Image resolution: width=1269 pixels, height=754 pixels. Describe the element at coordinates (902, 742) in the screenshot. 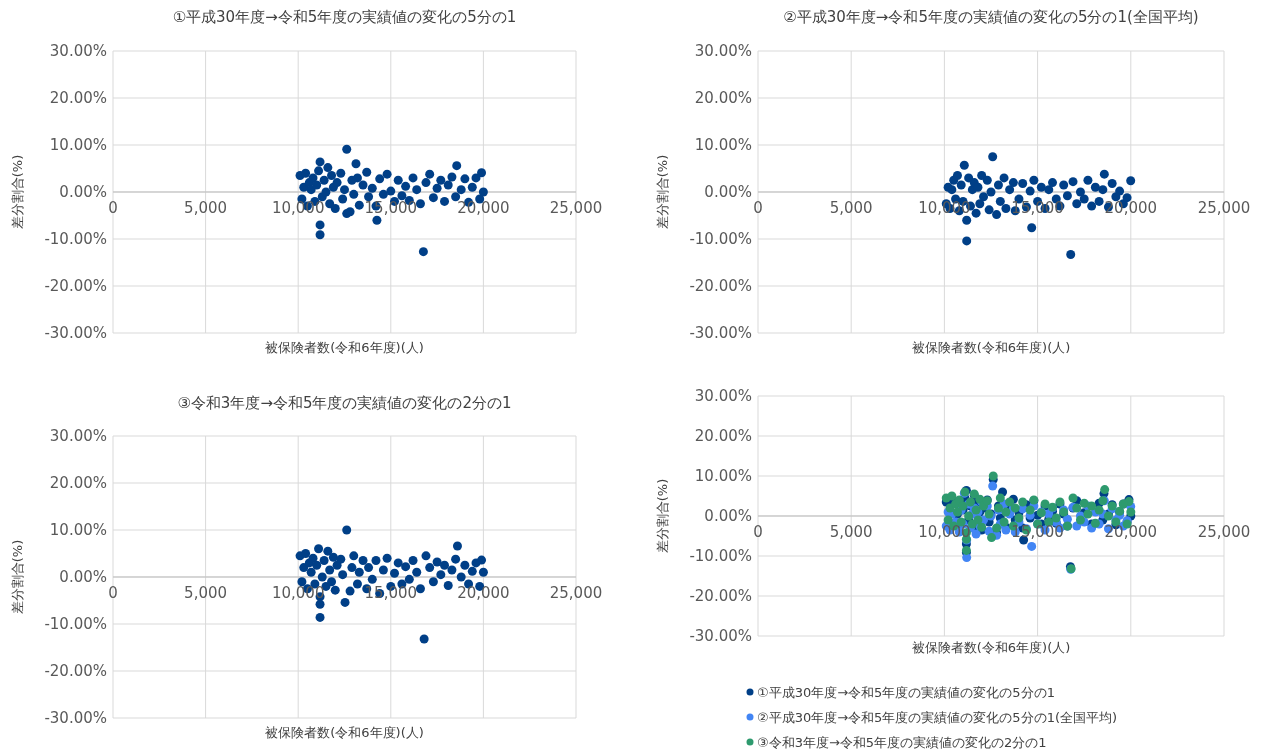

I see `legend-label: ③令和3年度→令和5年度の実績値の変化の2分の1` at that location.